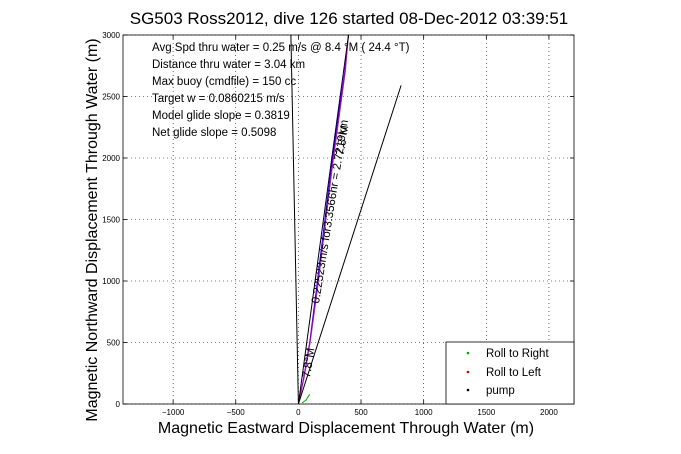 The image size is (681, 454). I want to click on x-tick-label: 1000, so click(424, 412).